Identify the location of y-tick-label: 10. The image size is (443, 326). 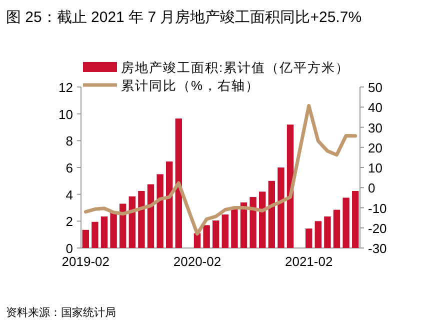
(65, 114).